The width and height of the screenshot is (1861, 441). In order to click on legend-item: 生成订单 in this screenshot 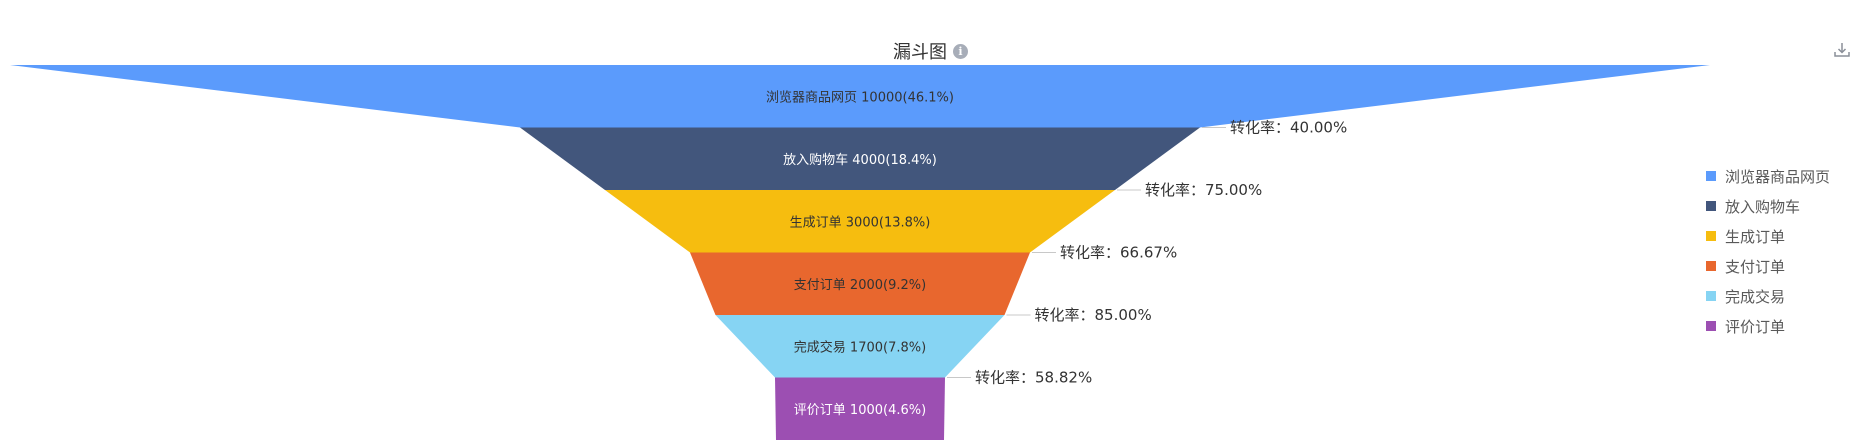, I will do `click(1768, 236)`.